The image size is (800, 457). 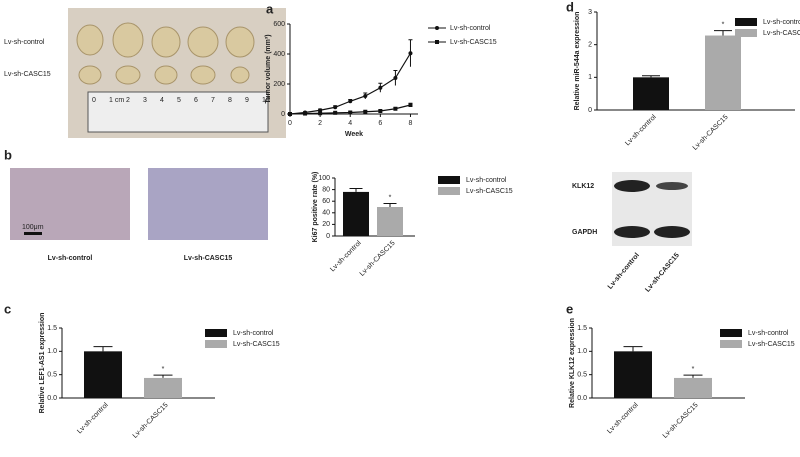 What do you see at coordinates (196, 100) in the screenshot?
I see `ruler-label: 6` at bounding box center [196, 100].